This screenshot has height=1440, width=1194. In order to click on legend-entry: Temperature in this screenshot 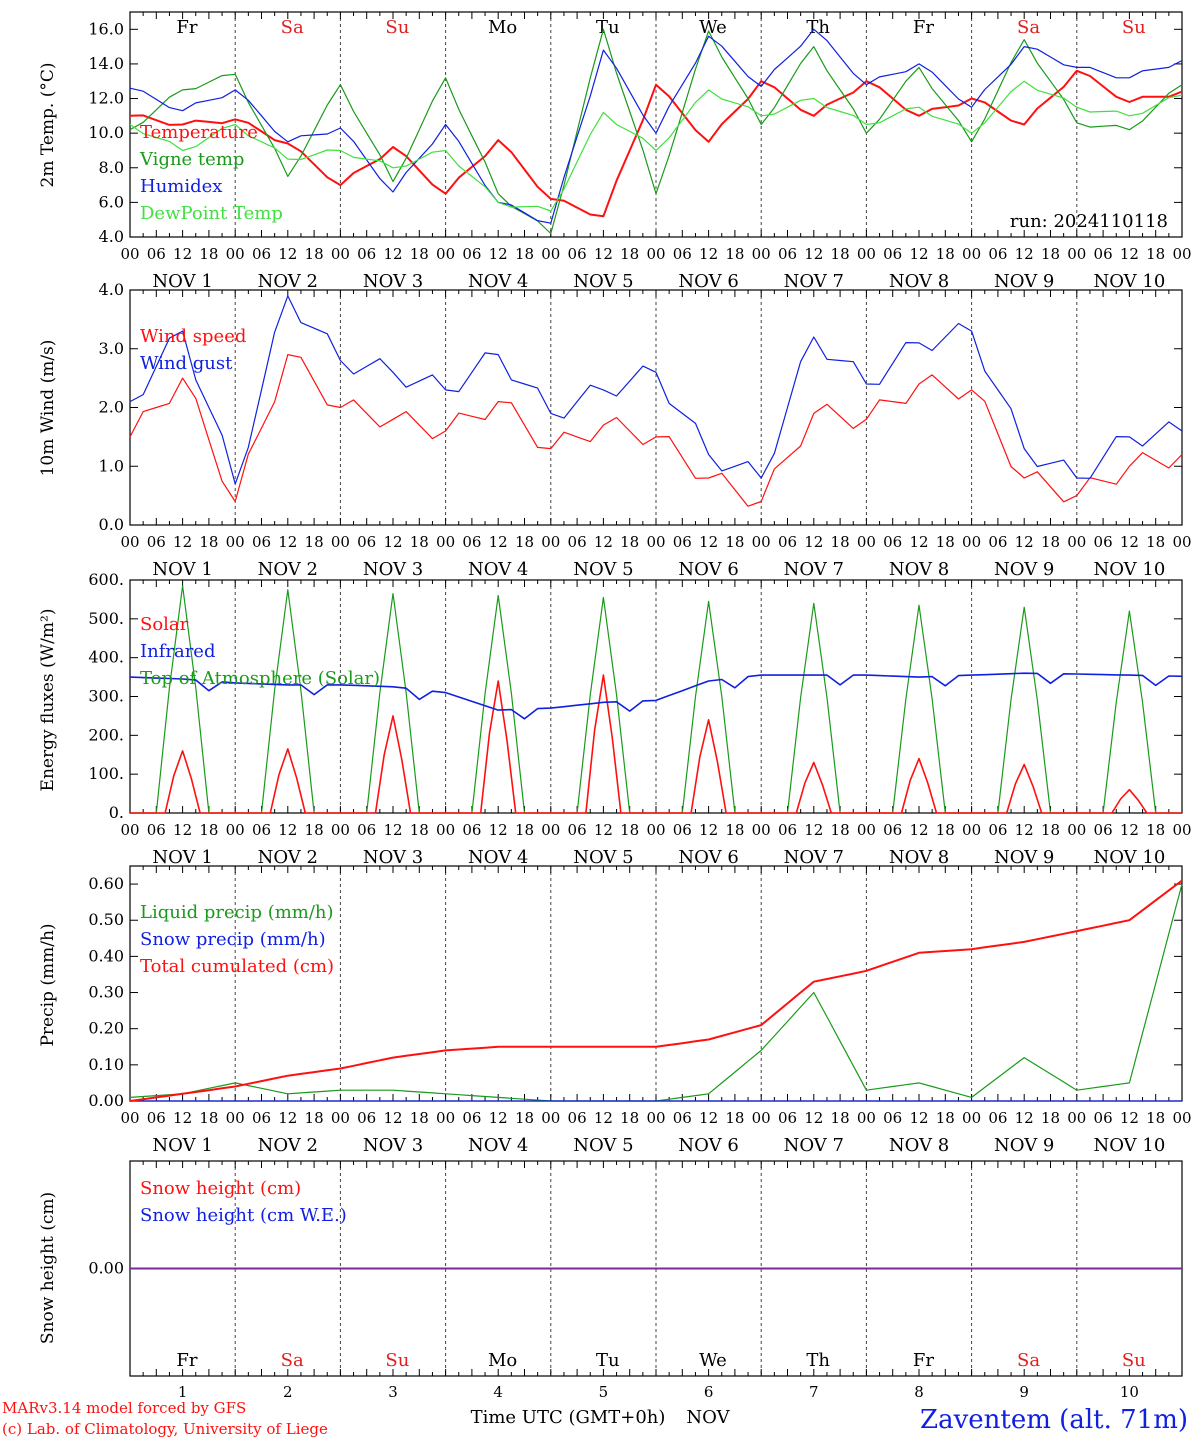, I will do `click(199, 132)`.